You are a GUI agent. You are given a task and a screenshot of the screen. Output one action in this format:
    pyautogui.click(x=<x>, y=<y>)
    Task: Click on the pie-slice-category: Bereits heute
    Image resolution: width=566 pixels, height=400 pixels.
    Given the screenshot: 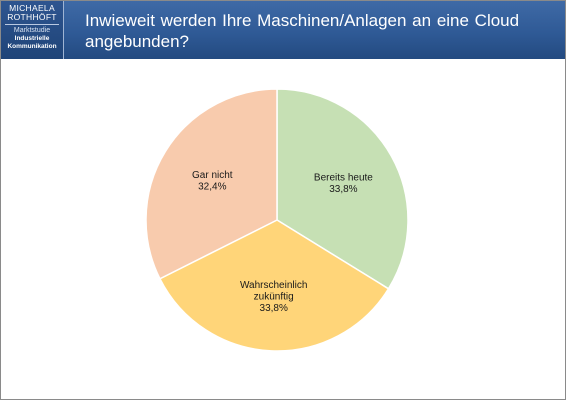 What is the action you would take?
    pyautogui.click(x=343, y=178)
    